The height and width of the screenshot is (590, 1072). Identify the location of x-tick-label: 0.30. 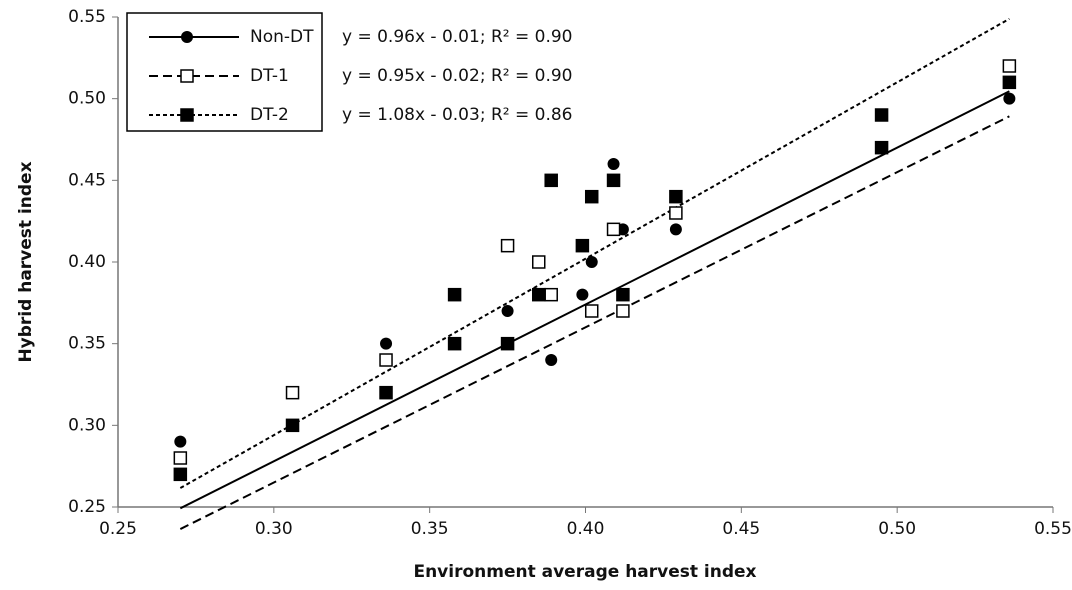
(274, 529).